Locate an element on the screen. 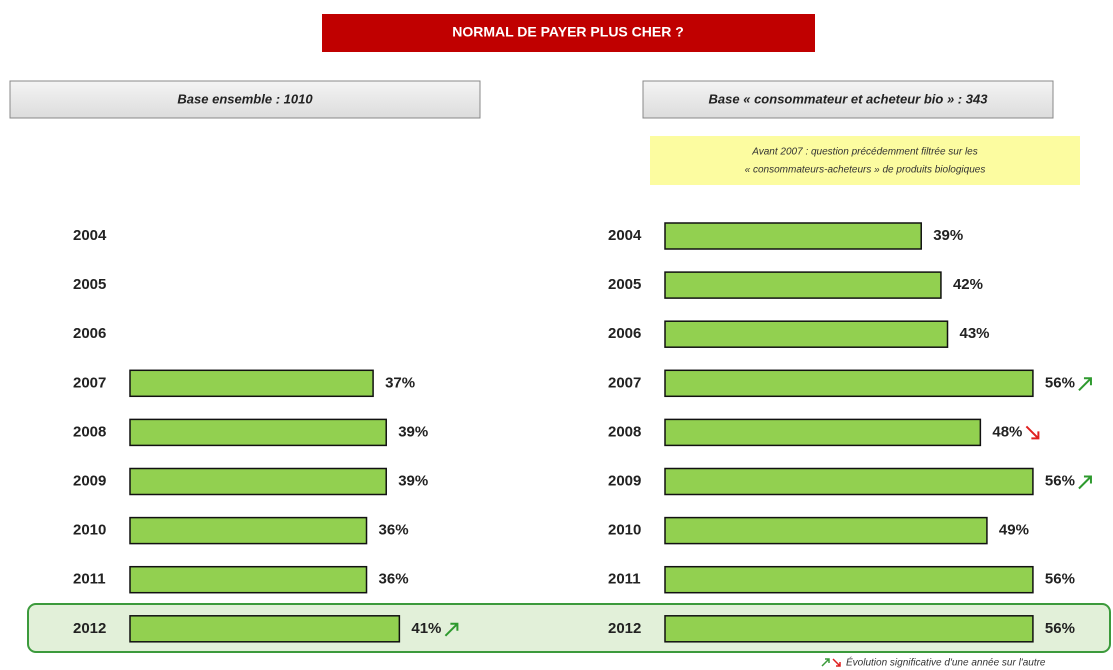 This screenshot has width=1113, height=670. value-label: 42% is located at coordinates (968, 284).